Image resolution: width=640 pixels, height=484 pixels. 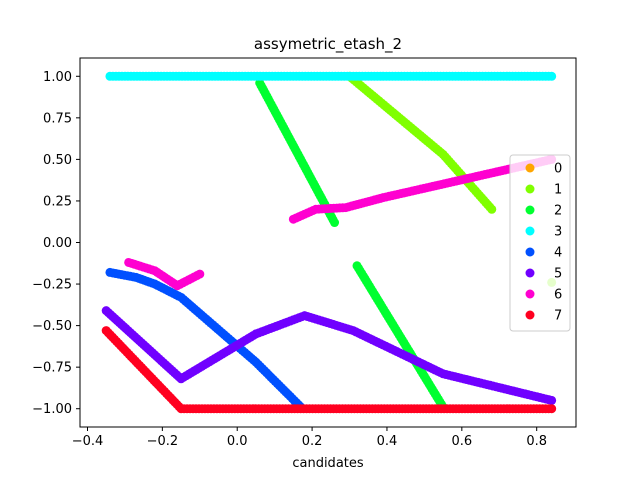 I want to click on x-axis: −0.4 −0.2 0.0 0.2 0.4 0.6 0.8, so click(x=309, y=438).